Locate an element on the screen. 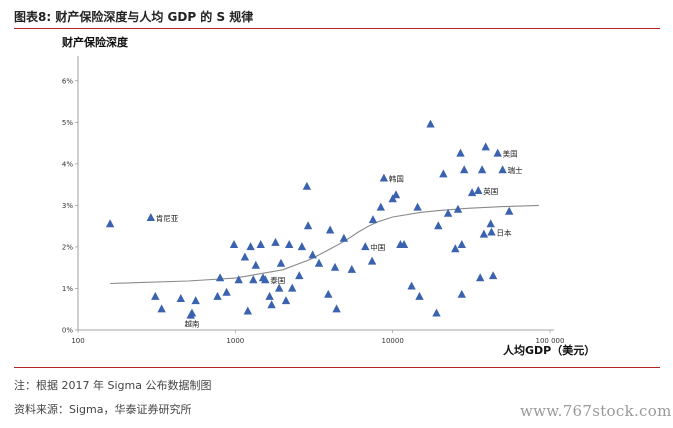  y-tick-label: 4% is located at coordinates (67, 164).